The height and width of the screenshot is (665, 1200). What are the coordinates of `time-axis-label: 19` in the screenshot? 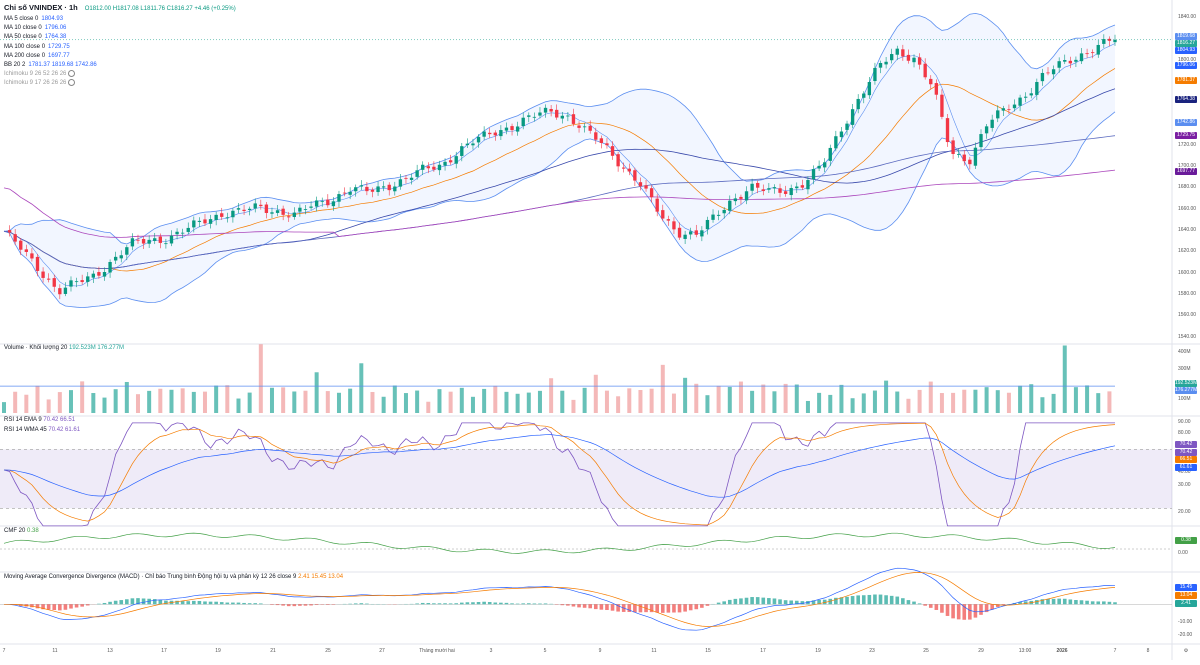 It's located at (218, 651).